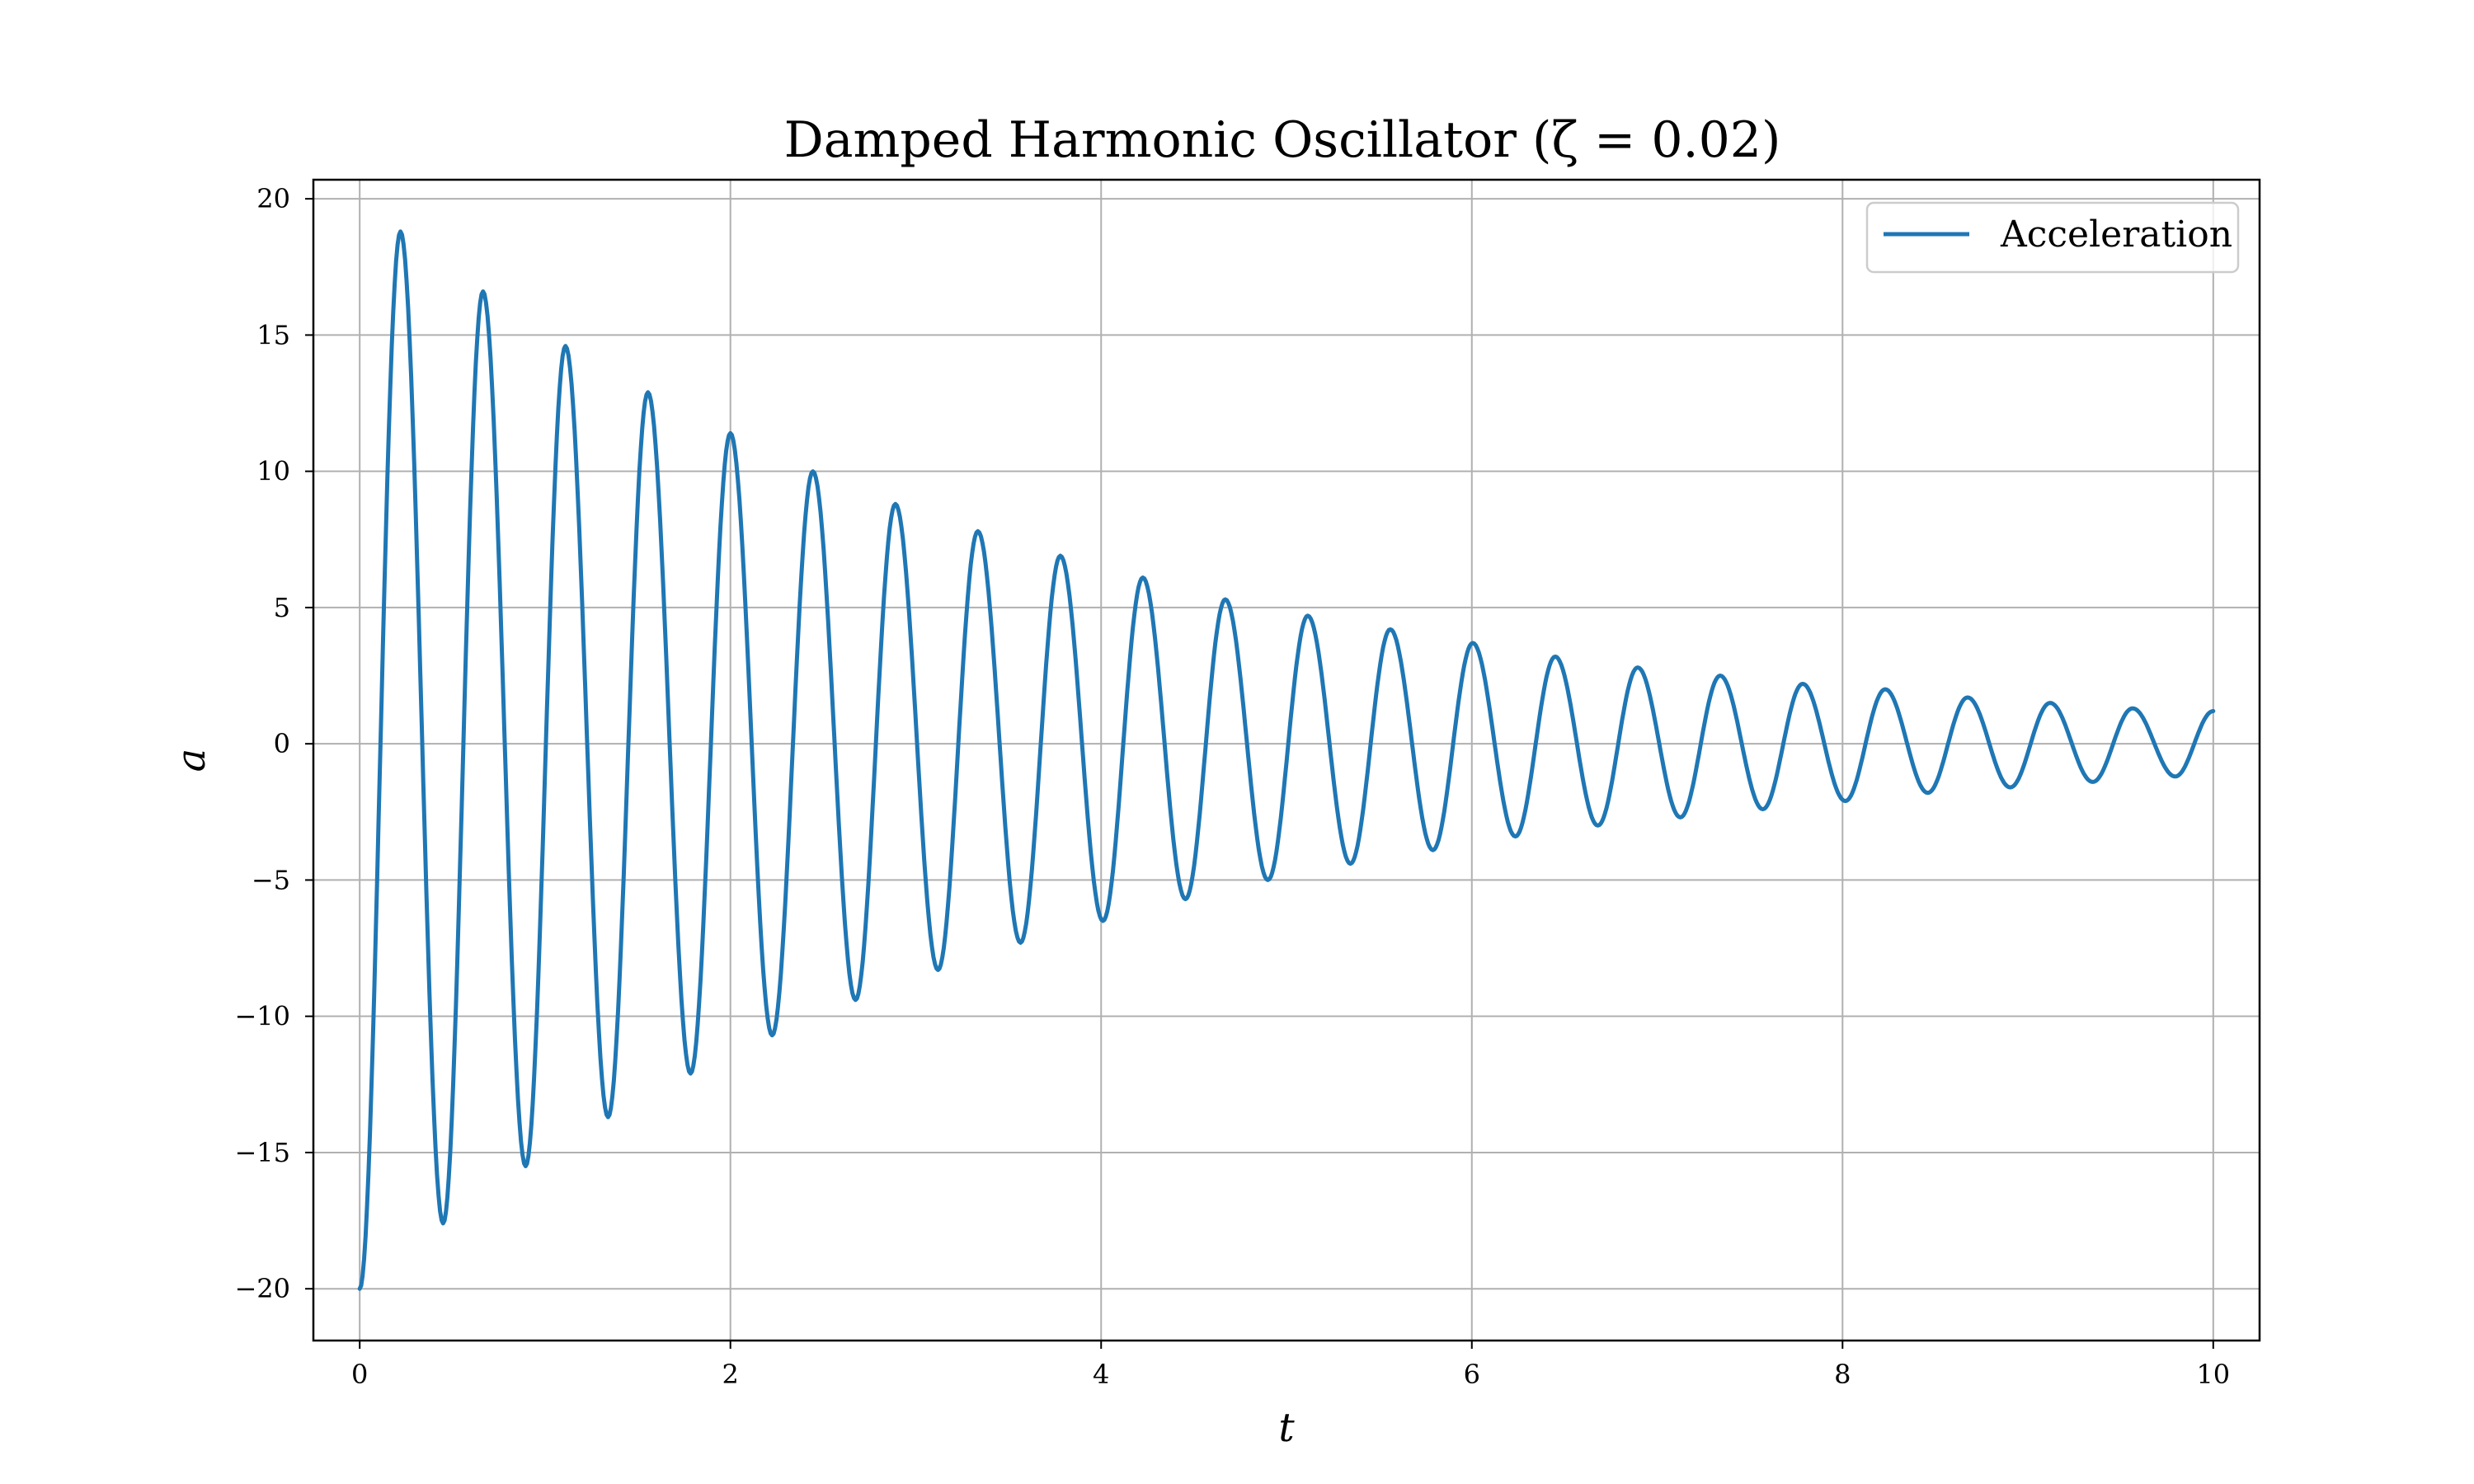 The image size is (2474, 1484). I want to click on y-tick-label: −10, so click(262, 1016).